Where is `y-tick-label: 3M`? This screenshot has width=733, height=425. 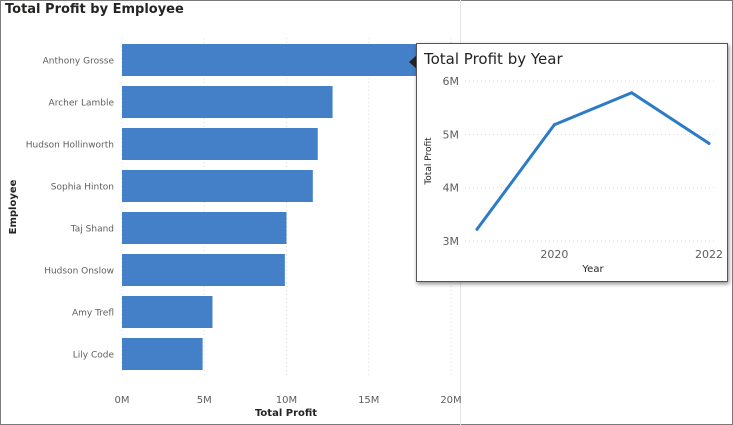
y-tick-label: 3M is located at coordinates (451, 241).